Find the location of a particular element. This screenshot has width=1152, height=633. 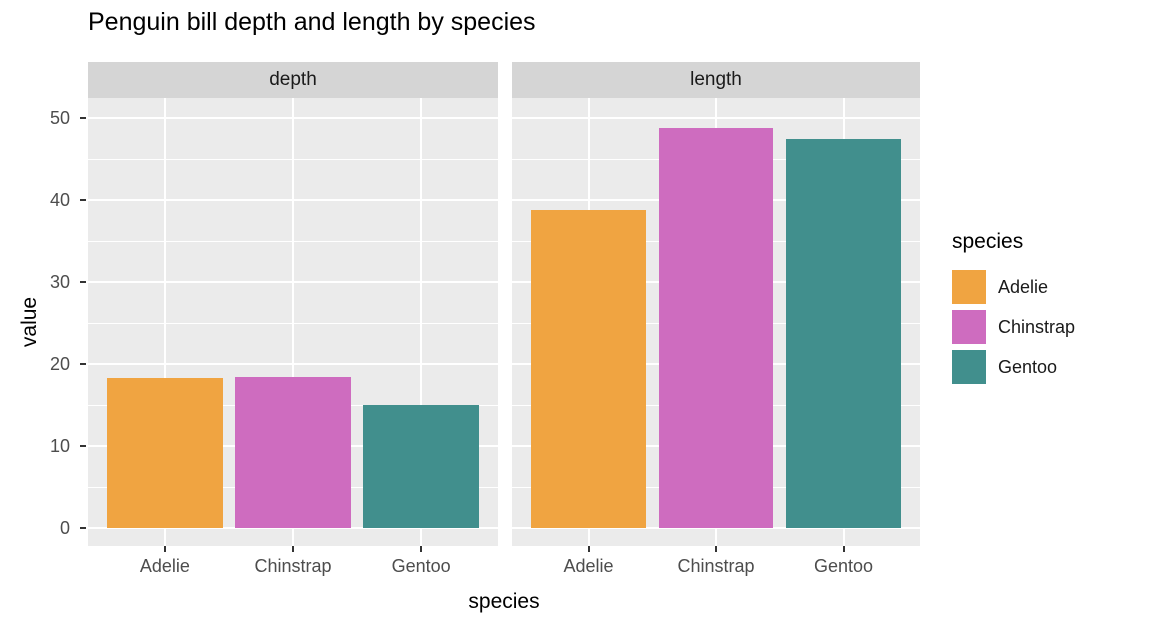

bar-depth-gentoo is located at coordinates (421, 466).